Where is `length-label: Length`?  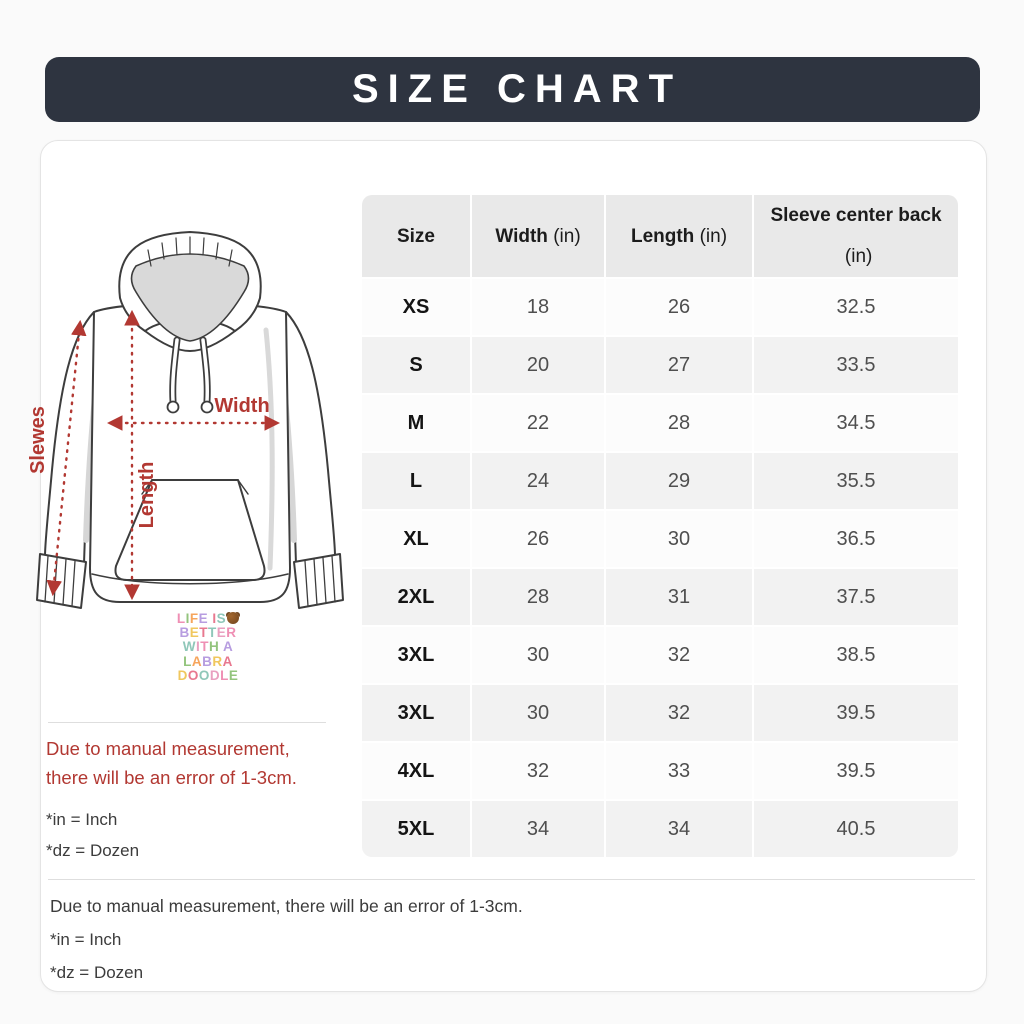 length-label: Length is located at coordinates (147, 495).